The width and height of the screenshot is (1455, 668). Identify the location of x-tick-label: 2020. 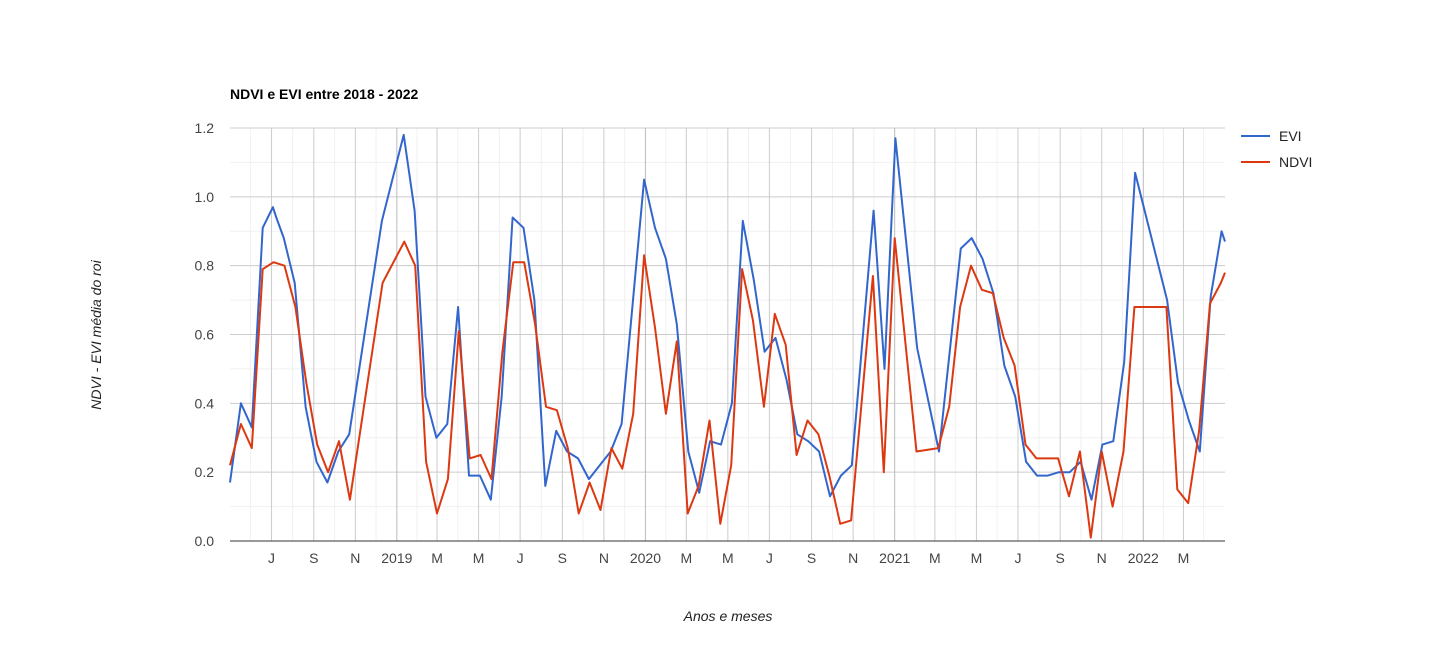
(645, 558).